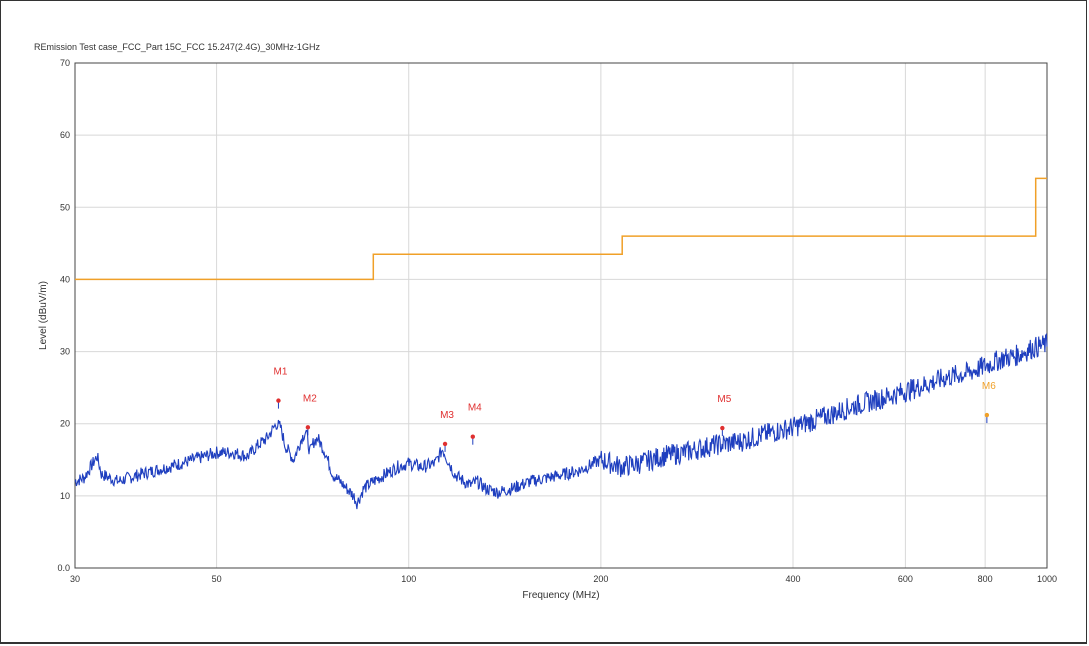 Image resolution: width=1089 pixels, height=646 pixels. What do you see at coordinates (905, 579) in the screenshot?
I see `x-tick-label: 600` at bounding box center [905, 579].